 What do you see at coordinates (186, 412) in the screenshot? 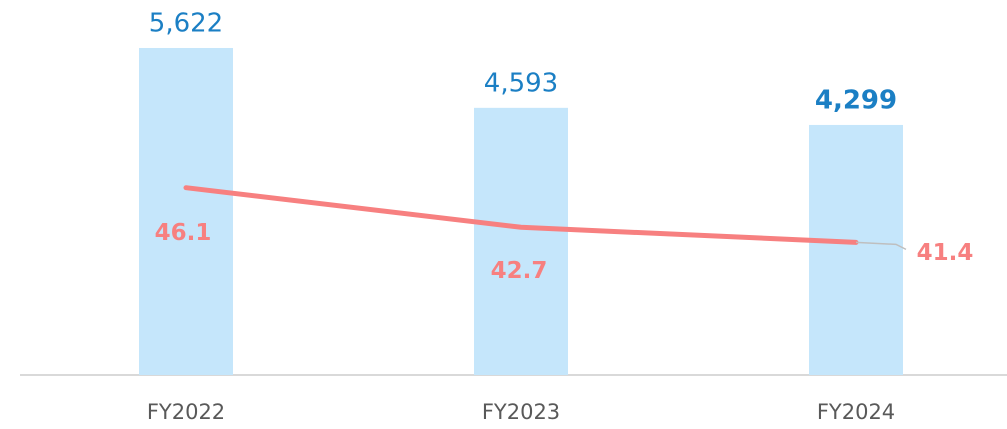
I see `x-tick-label: FY2022` at bounding box center [186, 412].